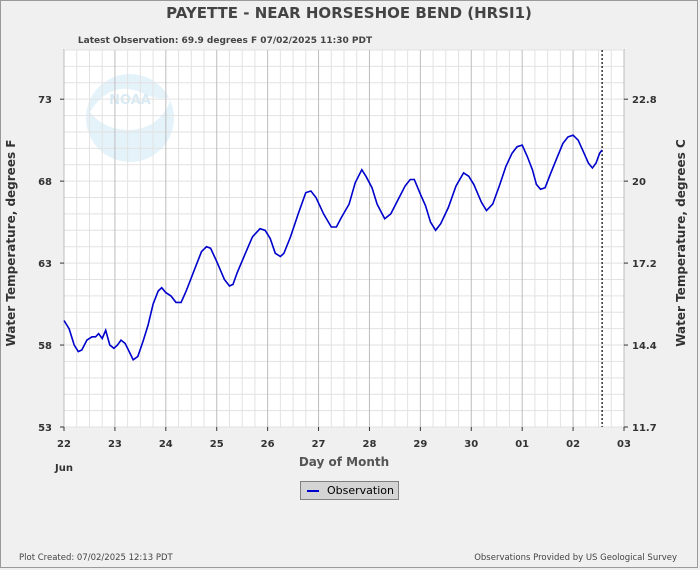  Describe the element at coordinates (319, 444) in the screenshot. I see `x-tick-label: 27` at that location.